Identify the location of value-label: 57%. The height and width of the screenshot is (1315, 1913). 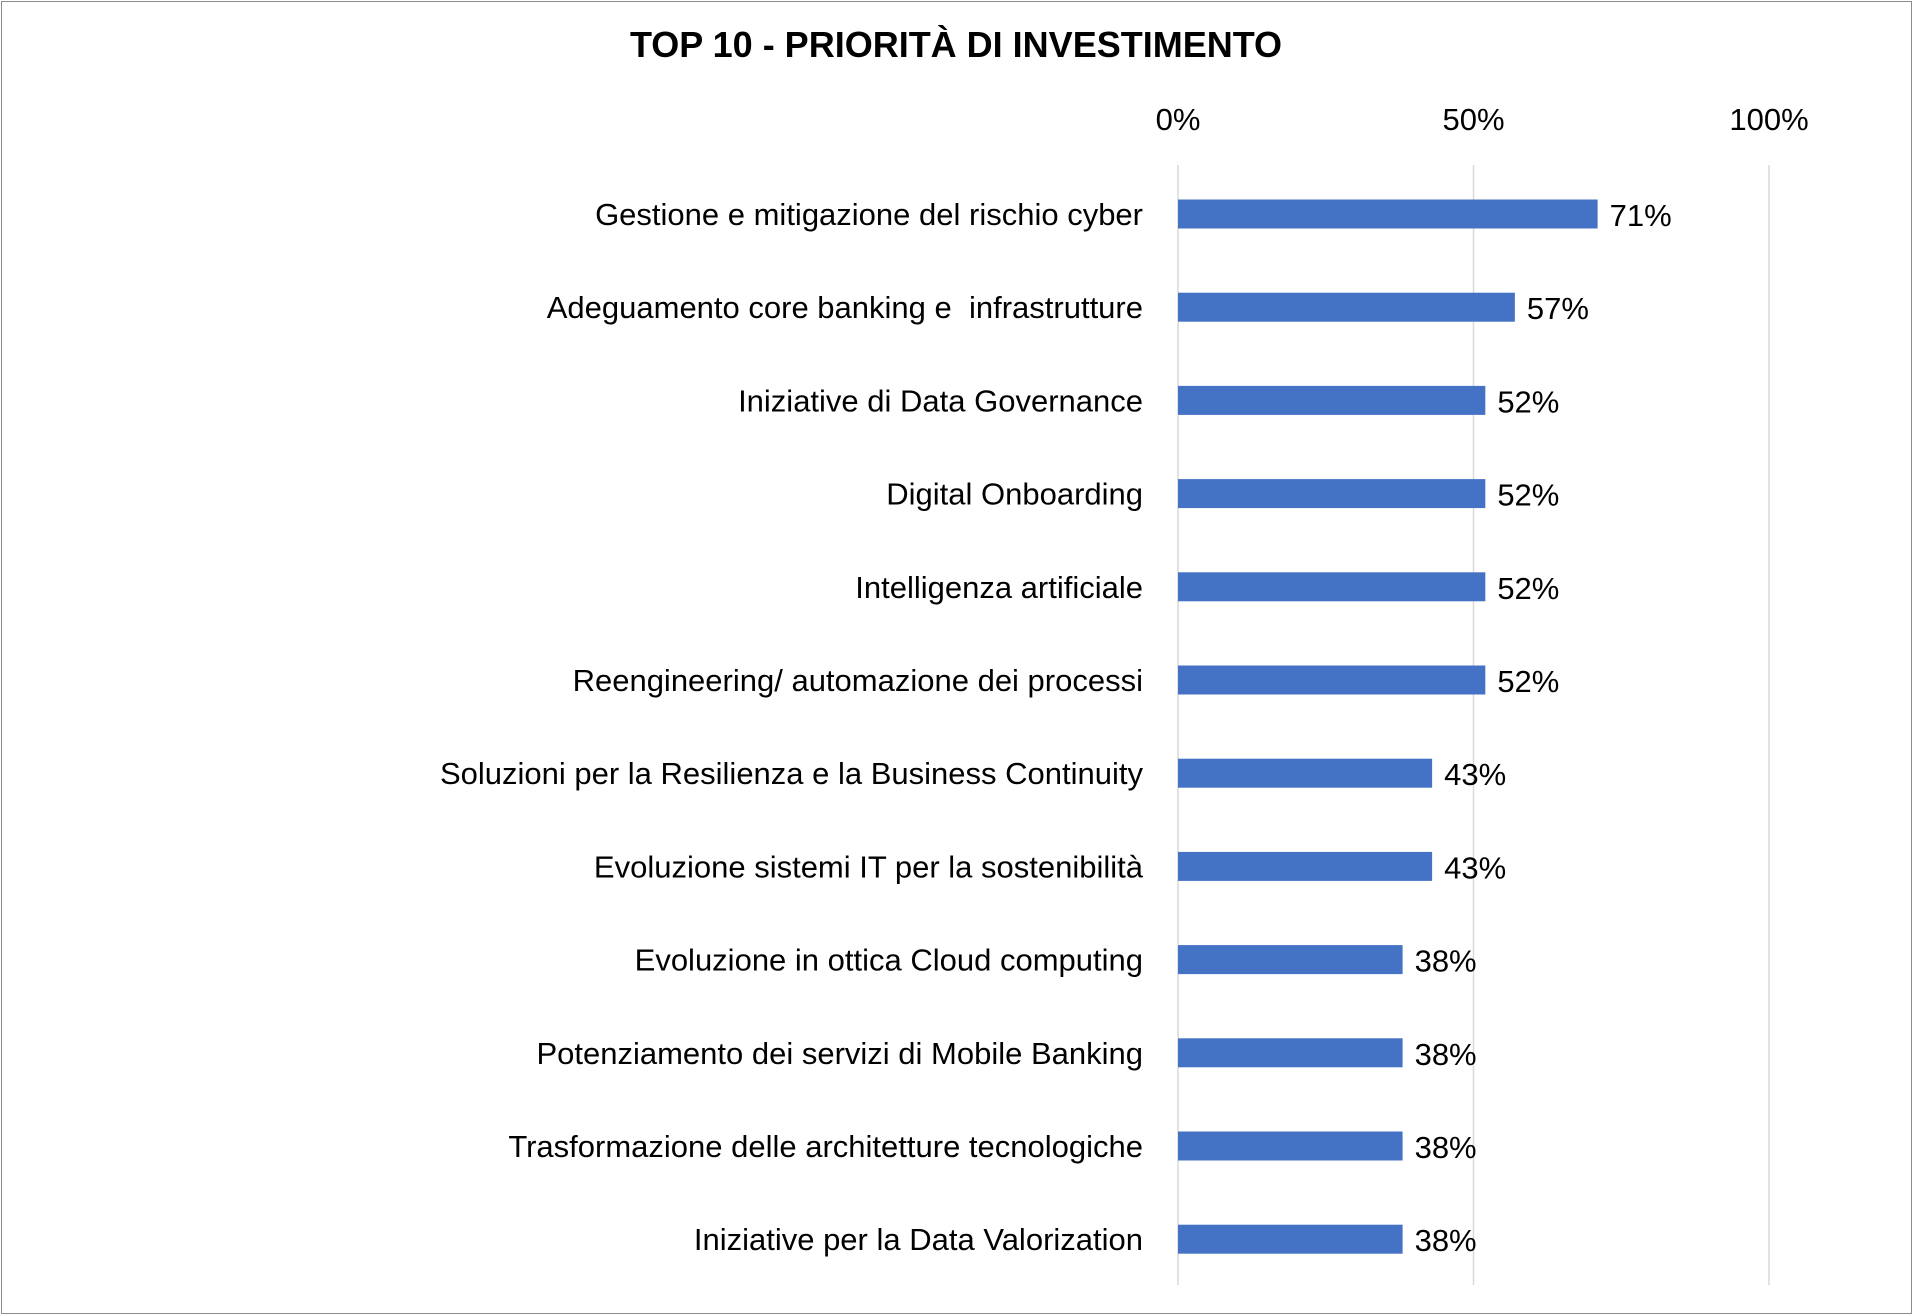
(1558, 308).